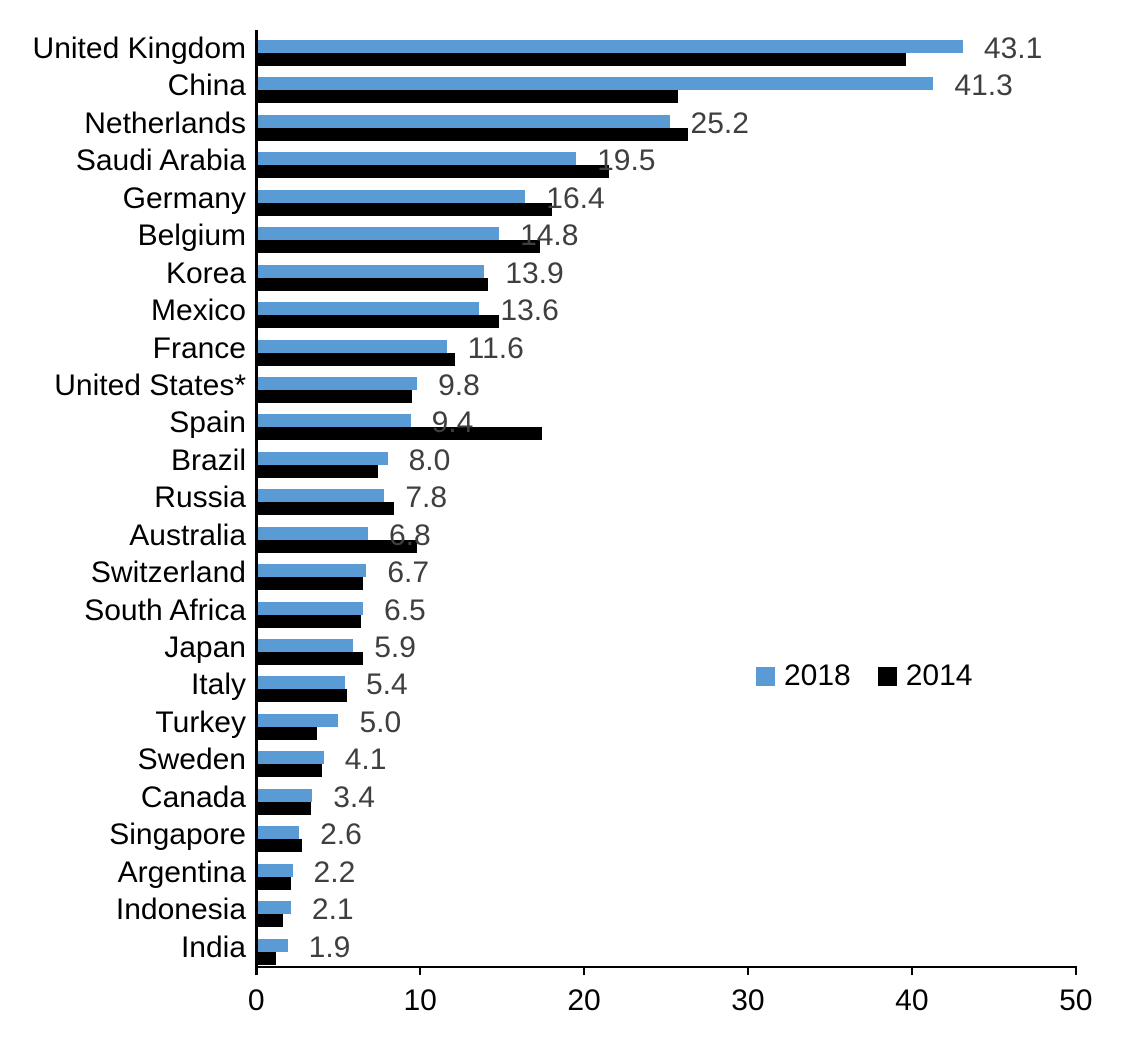 This screenshot has height=1041, width=1123. What do you see at coordinates (199, 348) in the screenshot?
I see `category-label: France` at bounding box center [199, 348].